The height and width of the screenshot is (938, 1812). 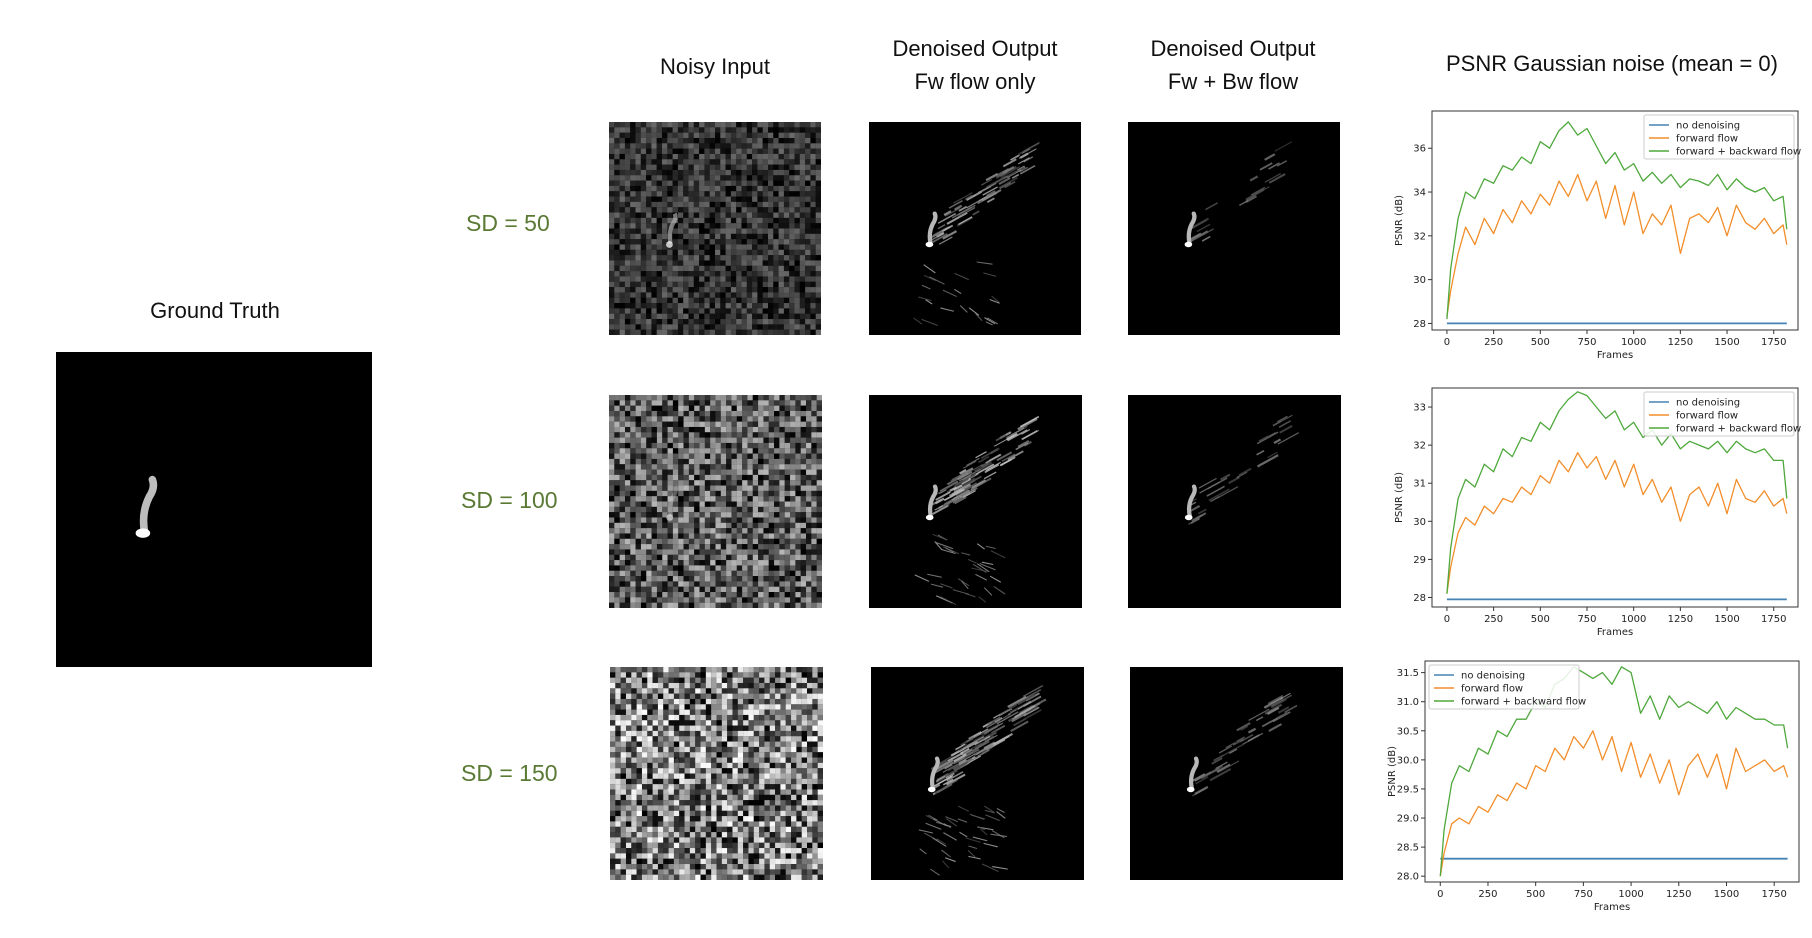 What do you see at coordinates (1408, 731) in the screenshot?
I see `y-tick-label: 30.5` at bounding box center [1408, 731].